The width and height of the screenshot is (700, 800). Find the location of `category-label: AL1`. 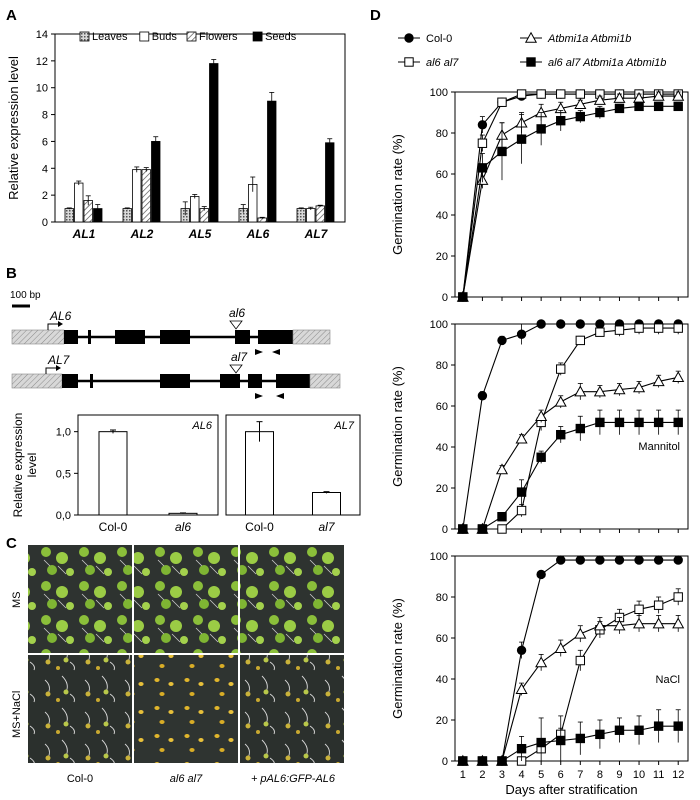

category-label: AL1 is located at coordinates (84, 234).